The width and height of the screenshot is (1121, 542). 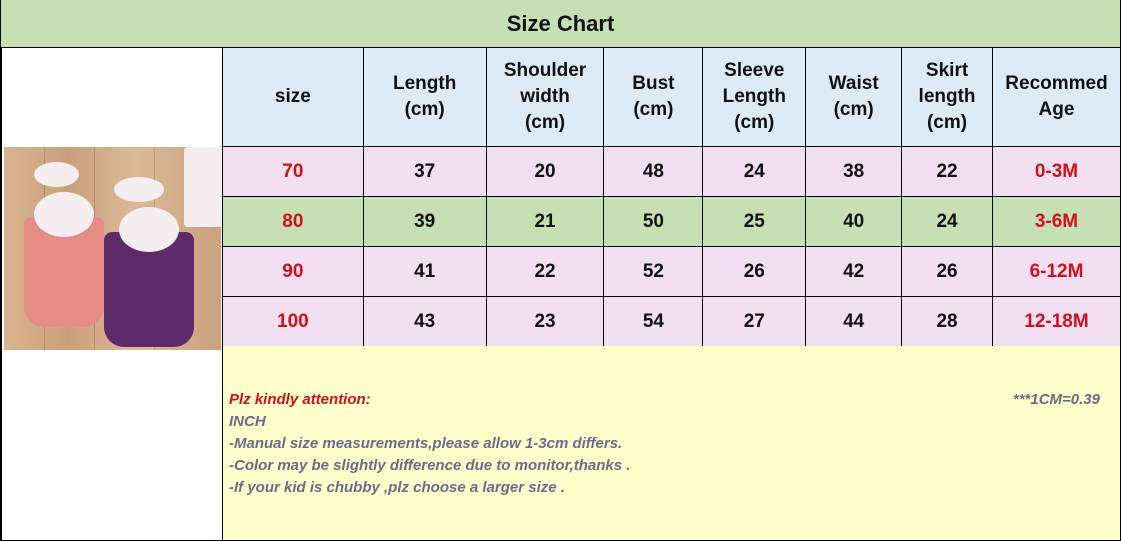 I want to click on measure-cell: 37, so click(x=424, y=171).